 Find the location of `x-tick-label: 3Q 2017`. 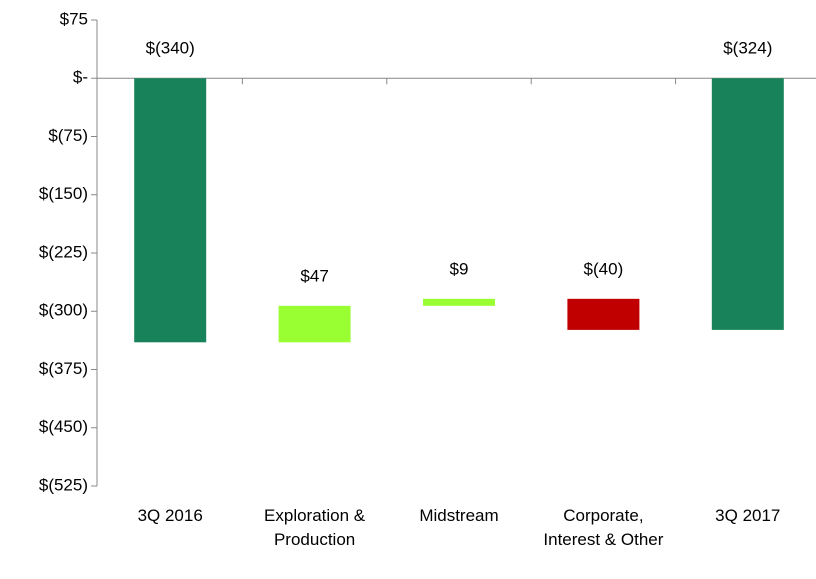

x-tick-label: 3Q 2017 is located at coordinates (748, 515).